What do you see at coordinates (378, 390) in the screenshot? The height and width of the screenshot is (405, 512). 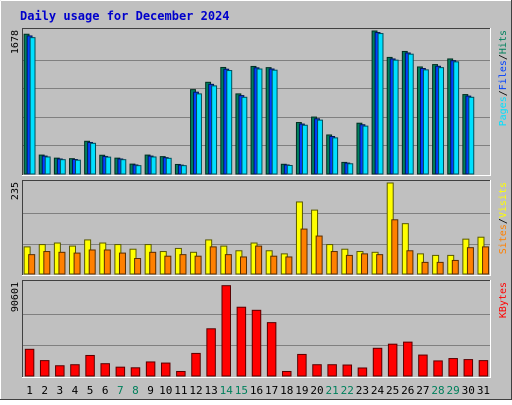 I see `day-label: 24` at bounding box center [378, 390].